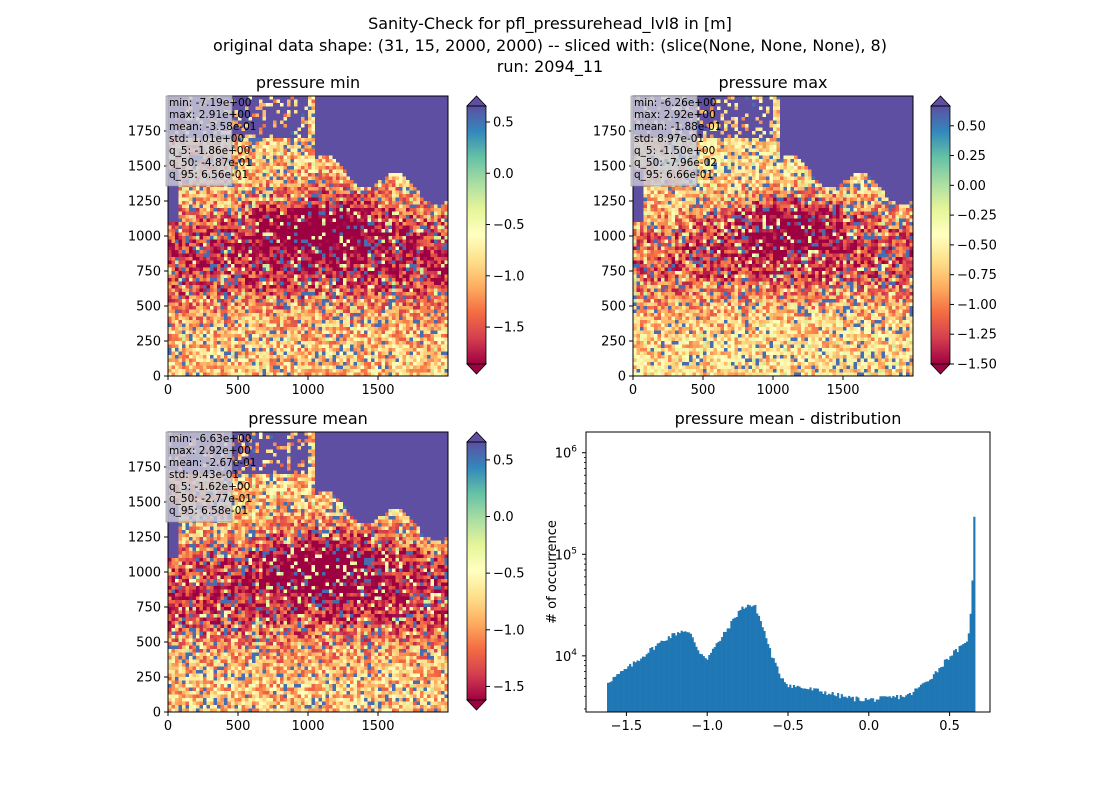  Describe the element at coordinates (977, 365) in the screenshot. I see `colorbar-tick-label: −1.50` at that location.